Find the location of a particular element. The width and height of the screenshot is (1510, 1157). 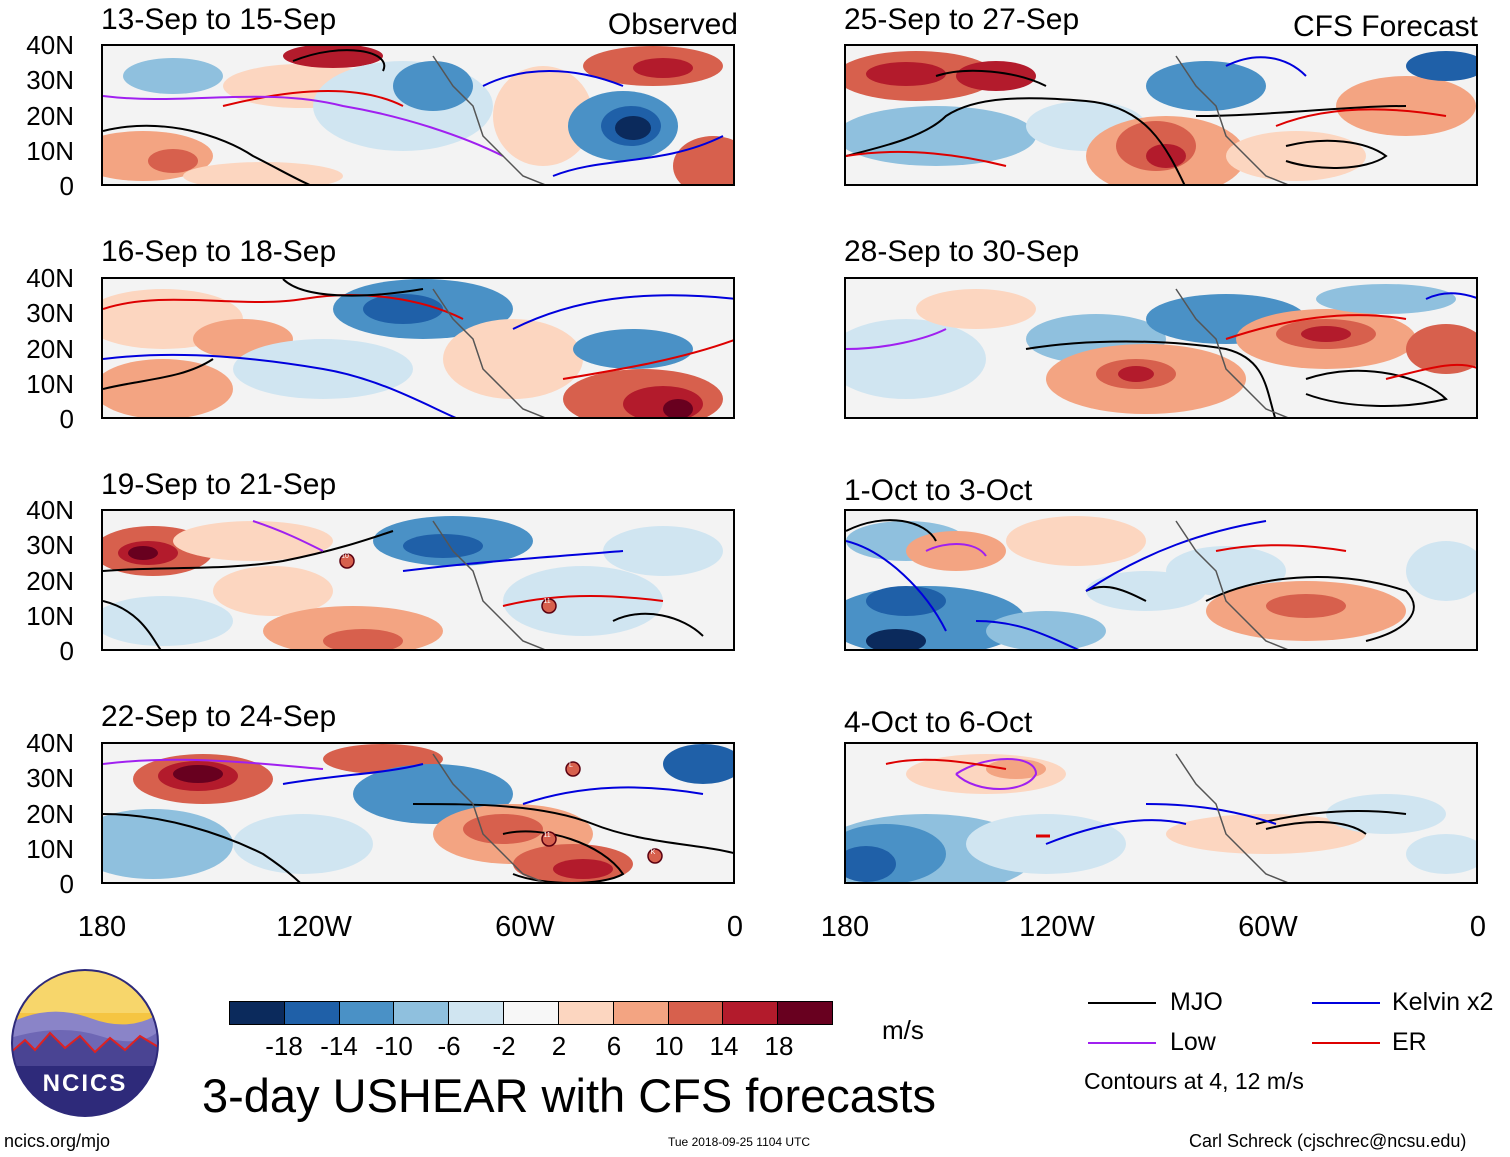

footer-timestamp: Tue 2018-09-25 1104 UTC is located at coordinates (739, 1142).